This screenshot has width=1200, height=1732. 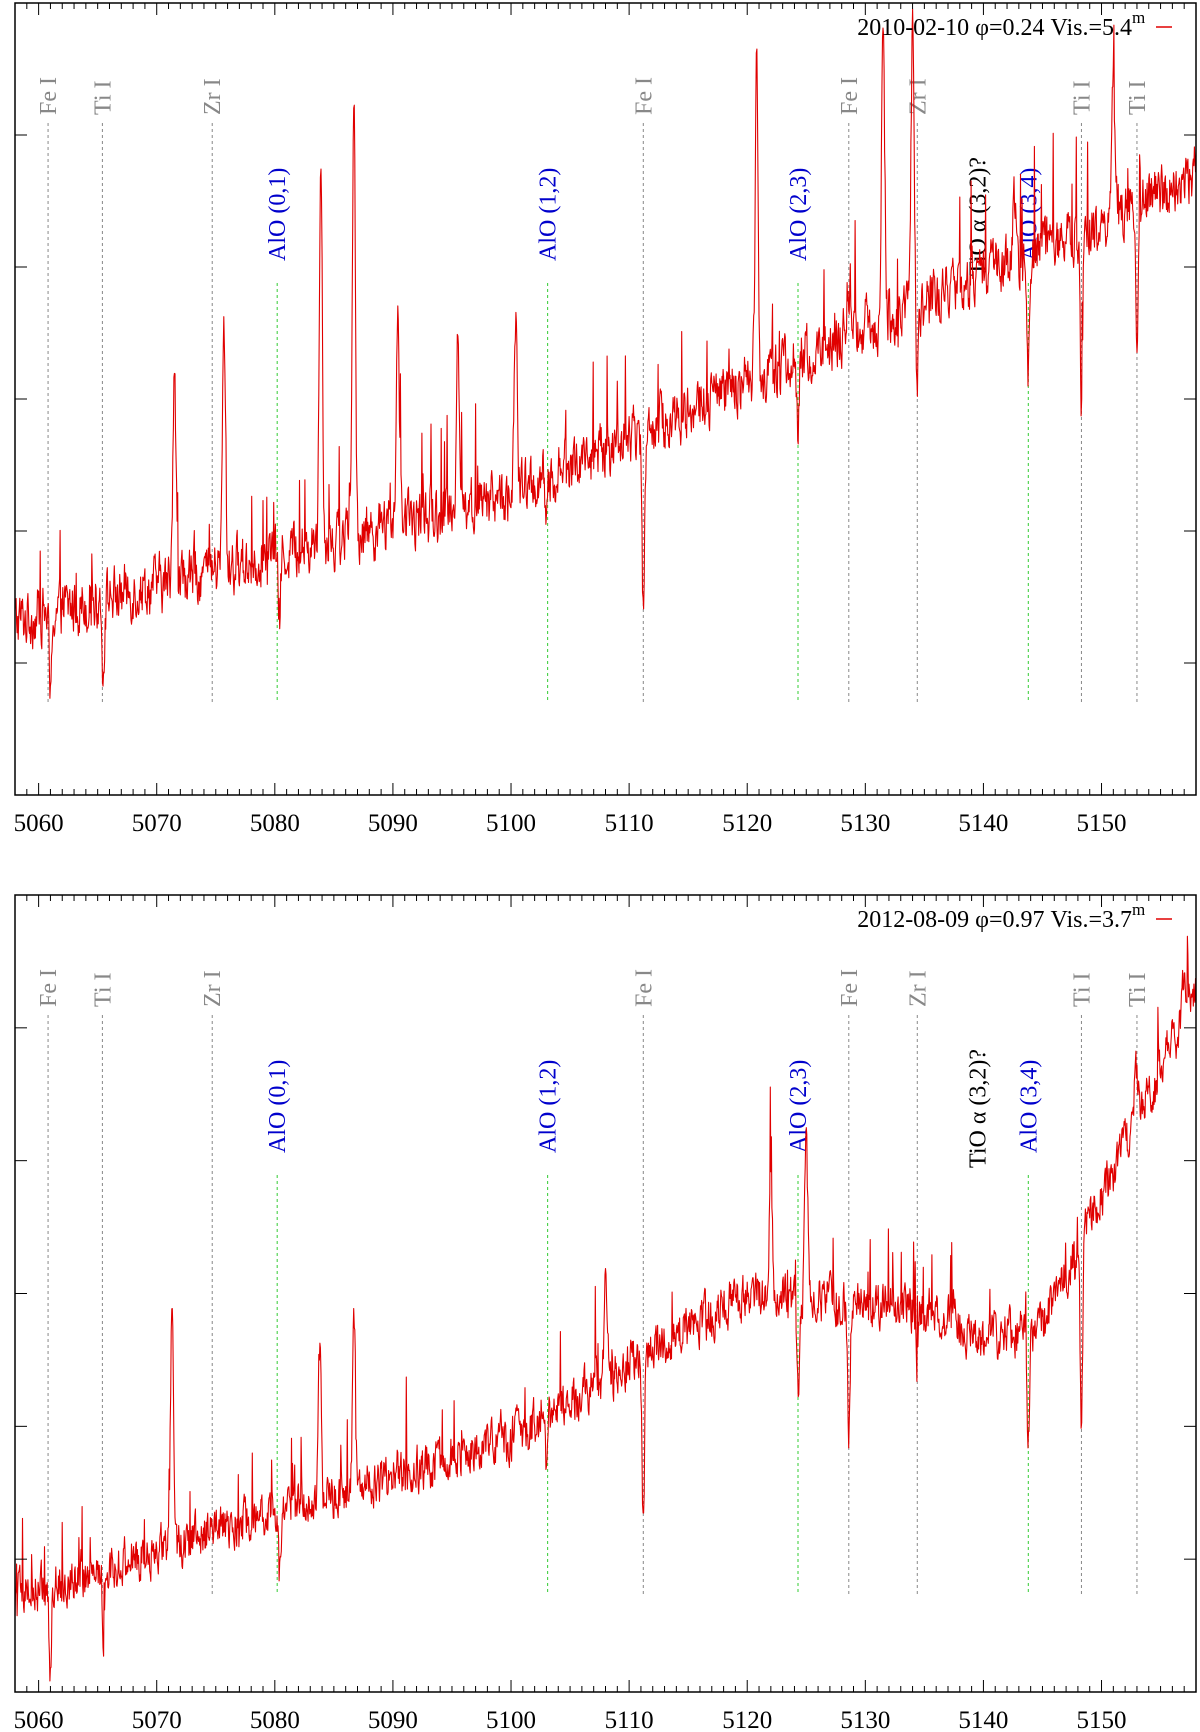 I want to click on legend-label: 2012-08-09 φ=0.97 Vis.=3.7, so click(x=994, y=920).